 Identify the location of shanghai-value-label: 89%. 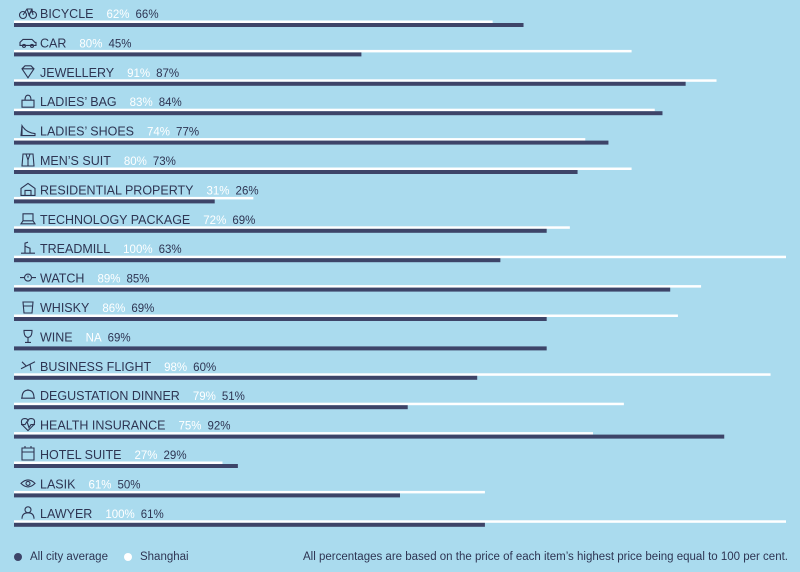
(108, 280).